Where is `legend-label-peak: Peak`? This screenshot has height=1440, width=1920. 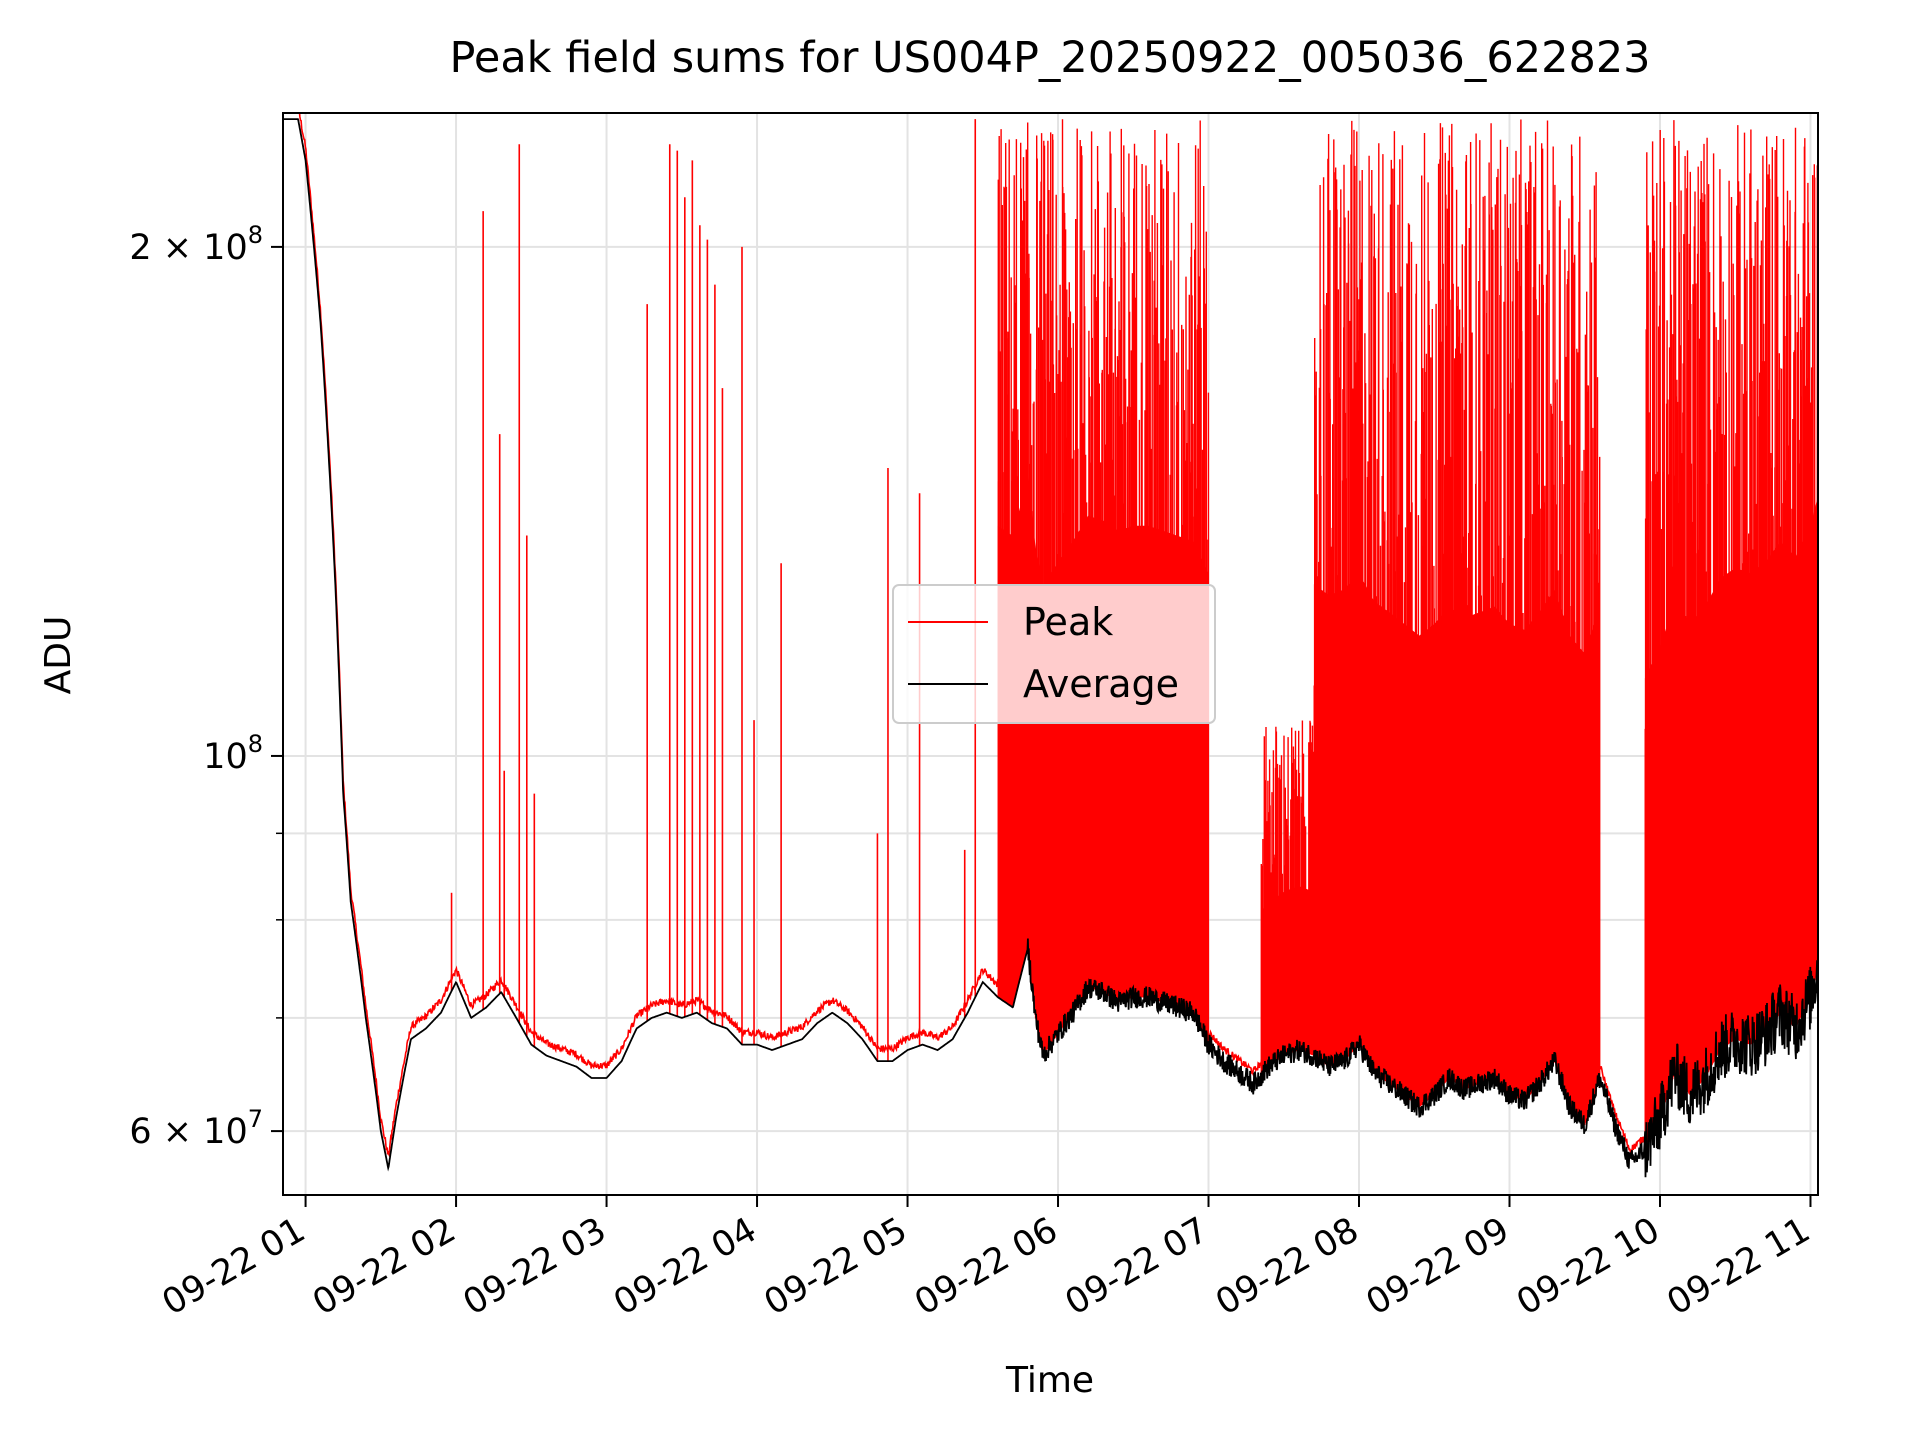 legend-label-peak: Peak is located at coordinates (1068, 622).